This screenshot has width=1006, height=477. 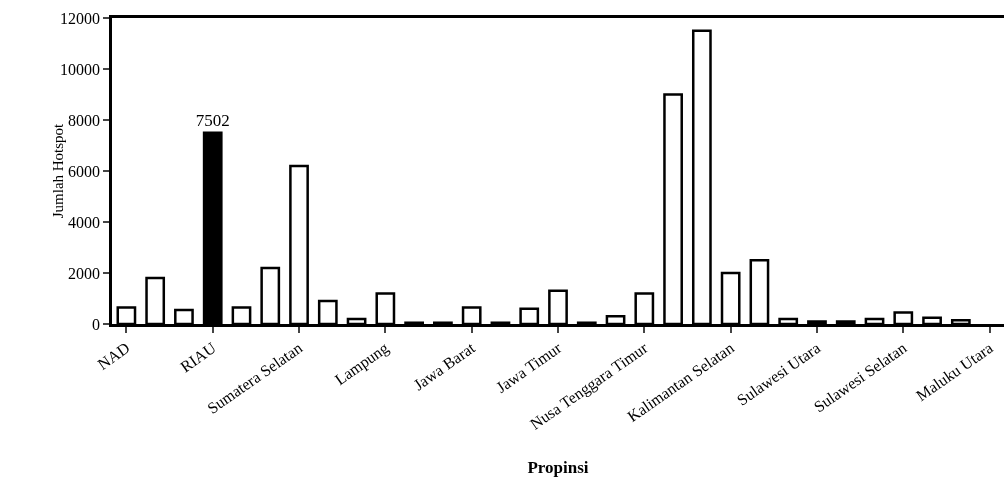 What do you see at coordinates (80, 69) in the screenshot?
I see `y-tick-label: 10000` at bounding box center [80, 69].